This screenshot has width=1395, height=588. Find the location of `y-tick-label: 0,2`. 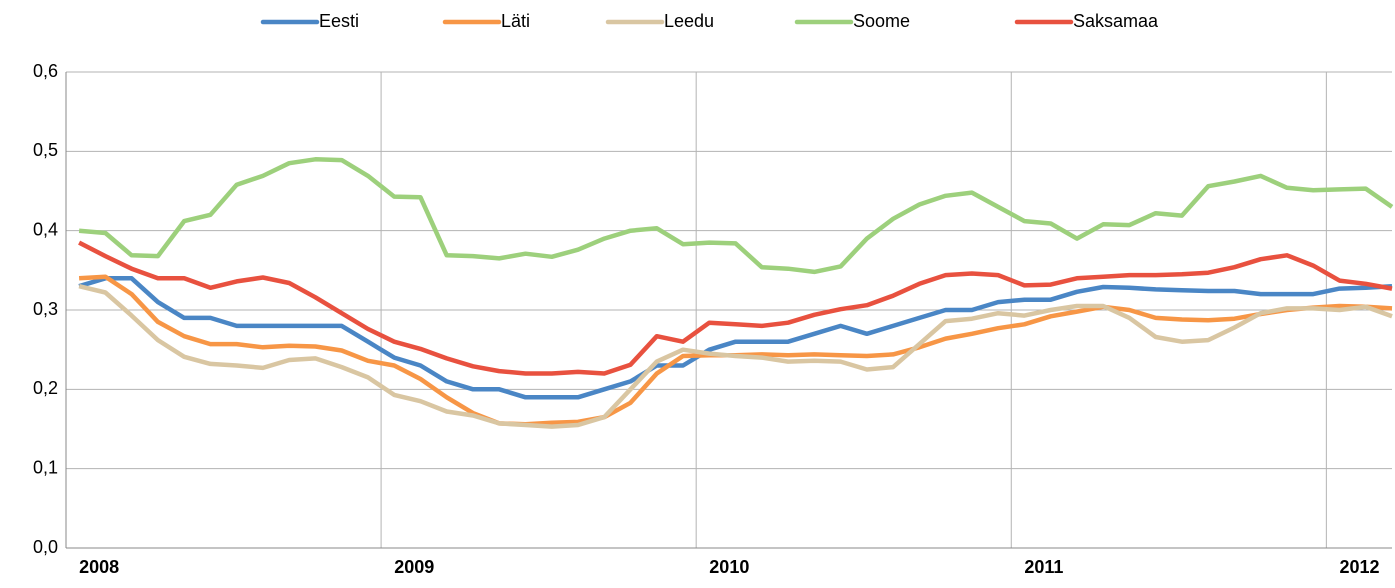

y-tick-label: 0,2 is located at coordinates (45, 388).